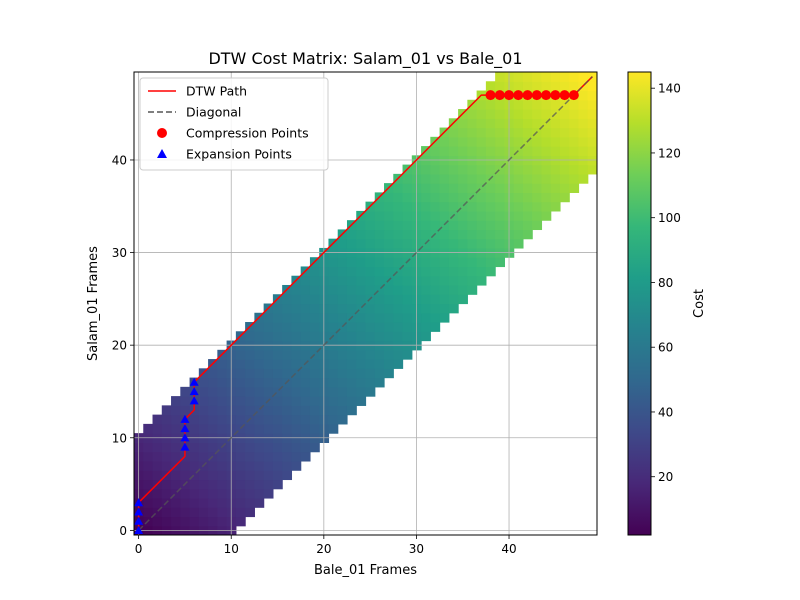  Describe the element at coordinates (639, 303) in the screenshot. I see `colorbar` at that location.